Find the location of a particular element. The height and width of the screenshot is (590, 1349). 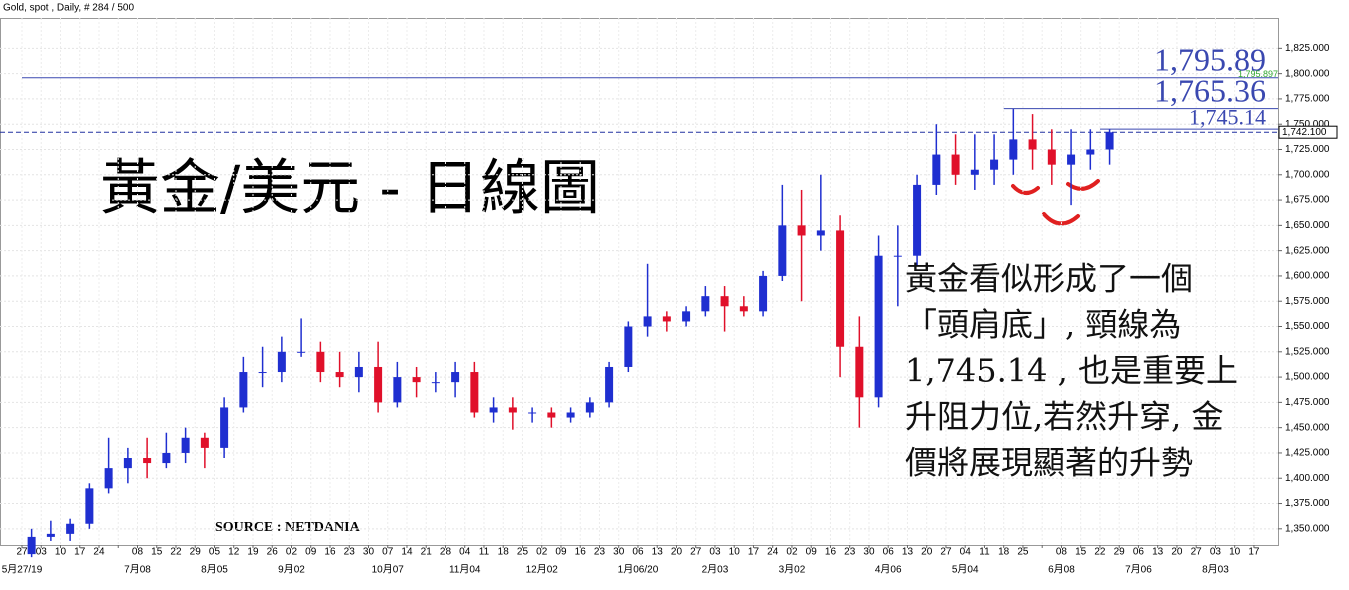

month-label: 10月07 is located at coordinates (388, 570).